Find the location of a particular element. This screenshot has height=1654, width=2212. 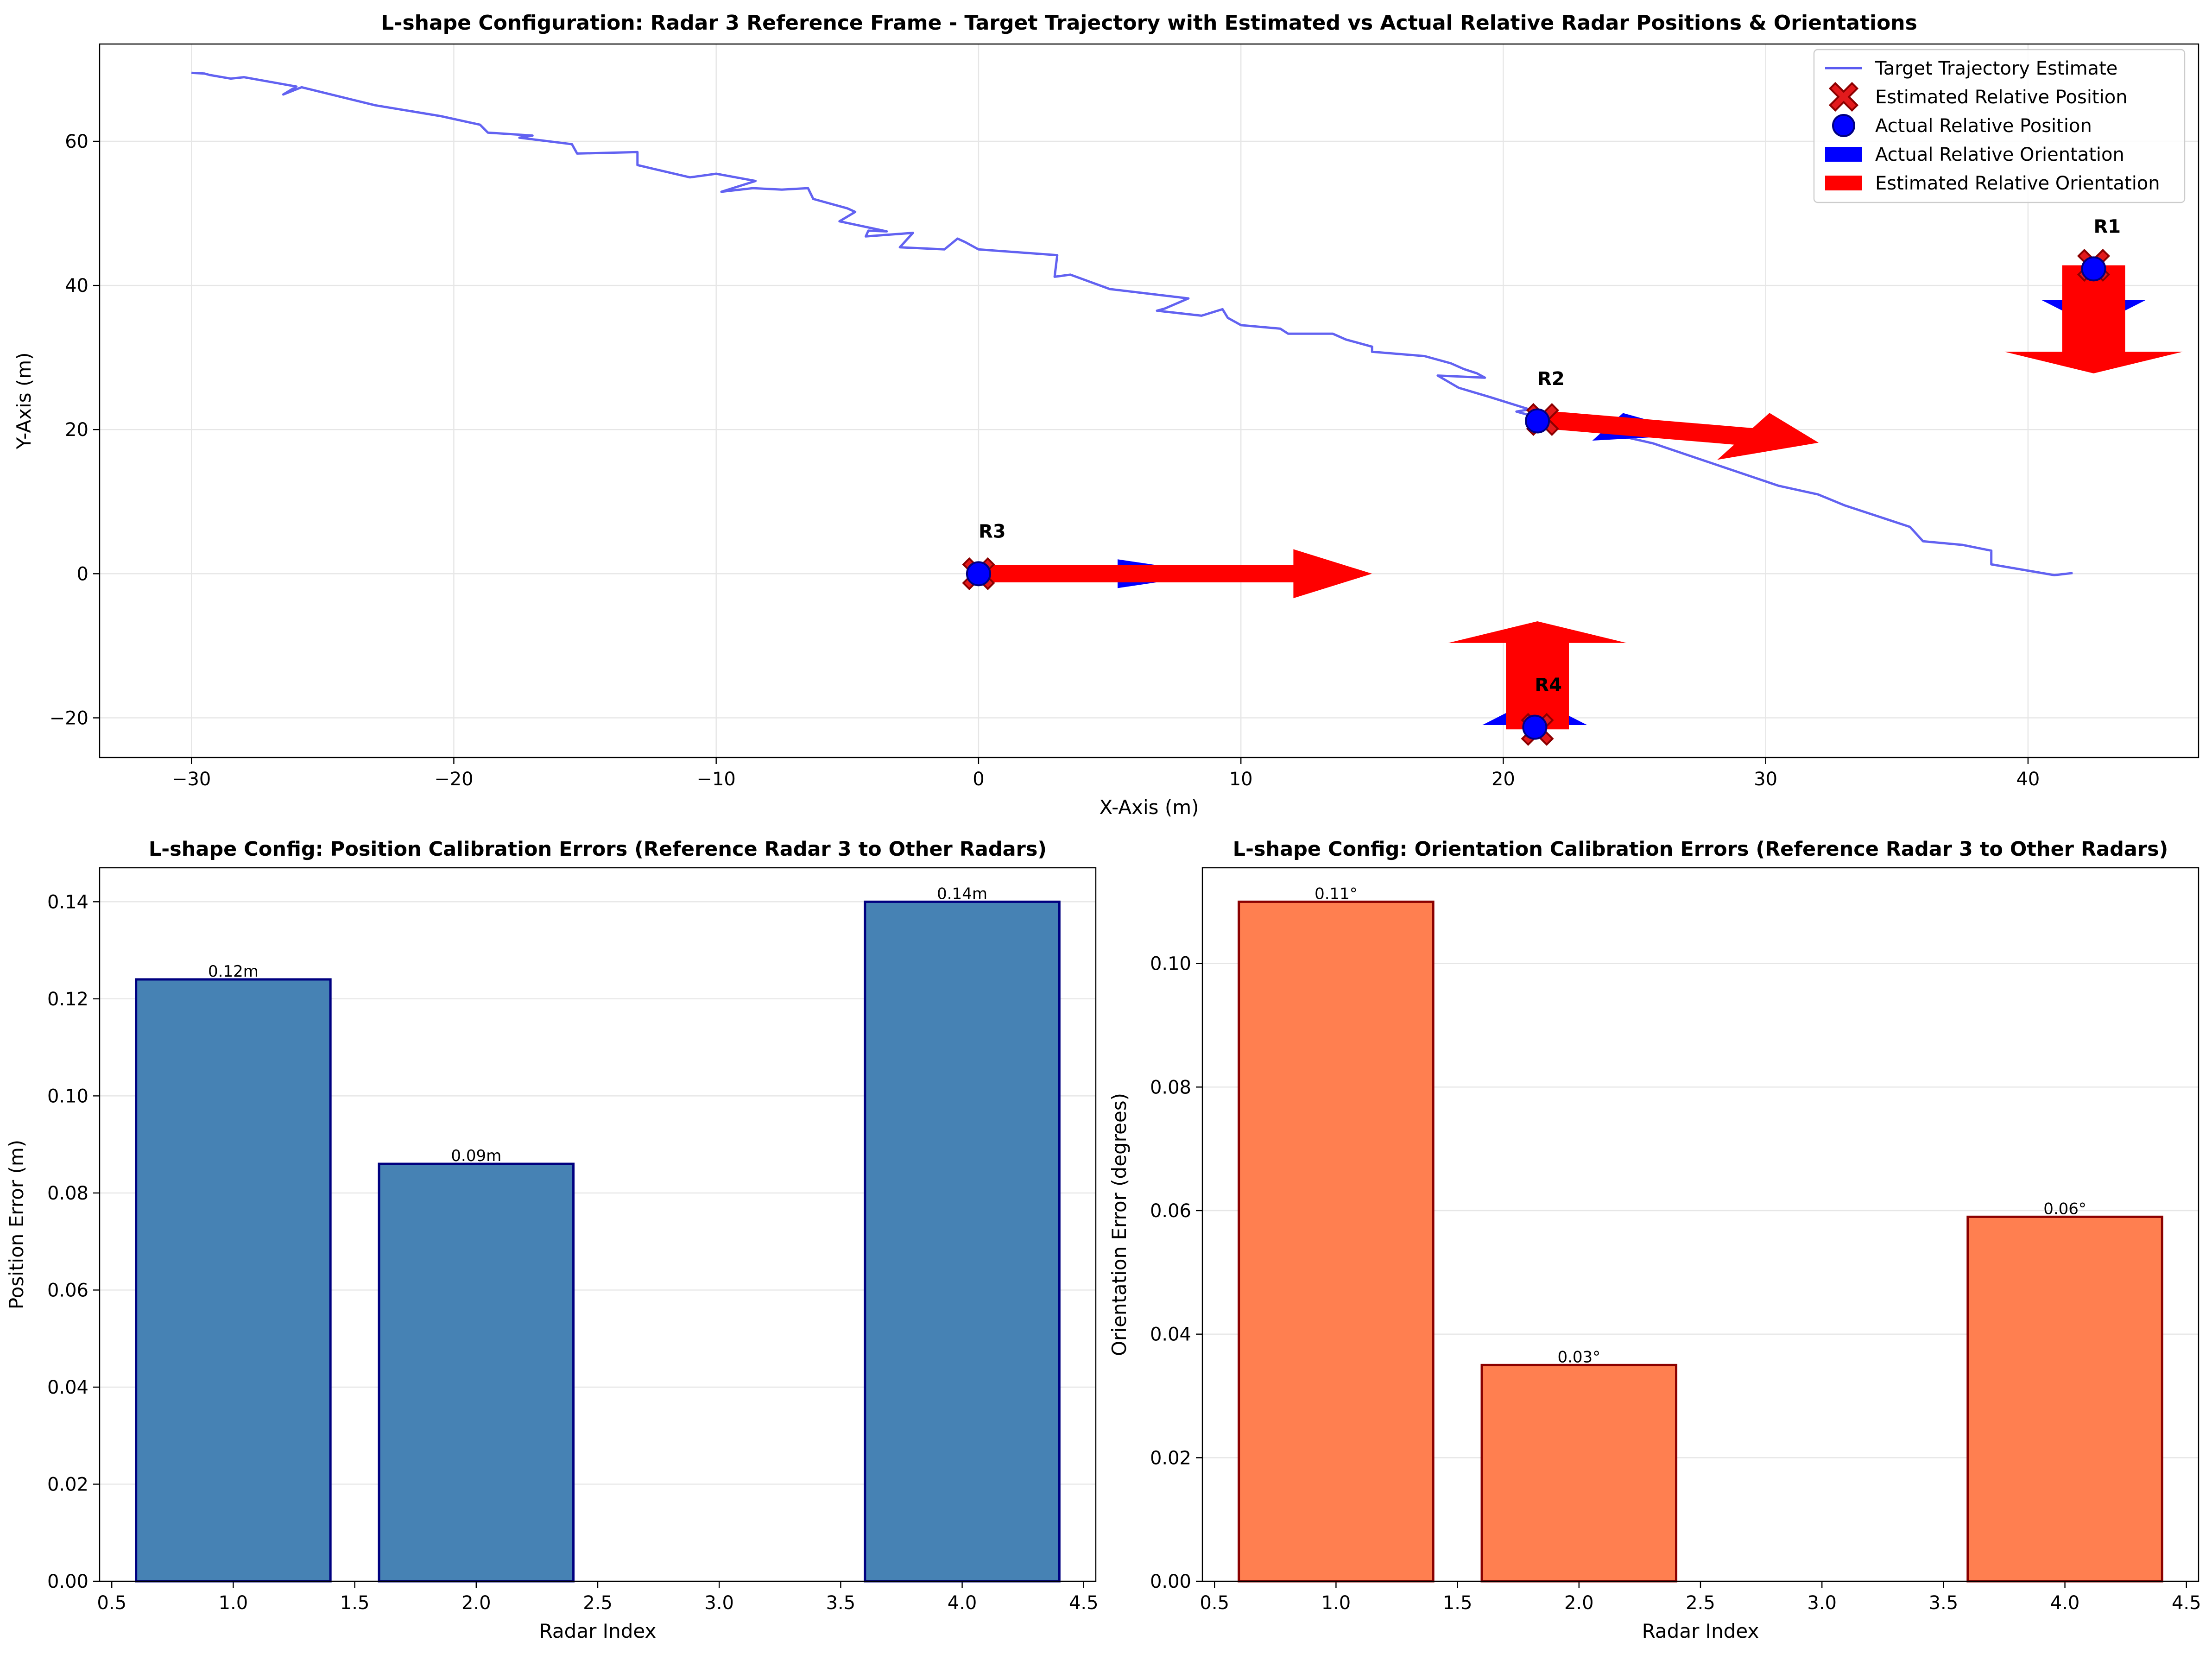

bar-value-label: 0.06° is located at coordinates (2064, 1208).